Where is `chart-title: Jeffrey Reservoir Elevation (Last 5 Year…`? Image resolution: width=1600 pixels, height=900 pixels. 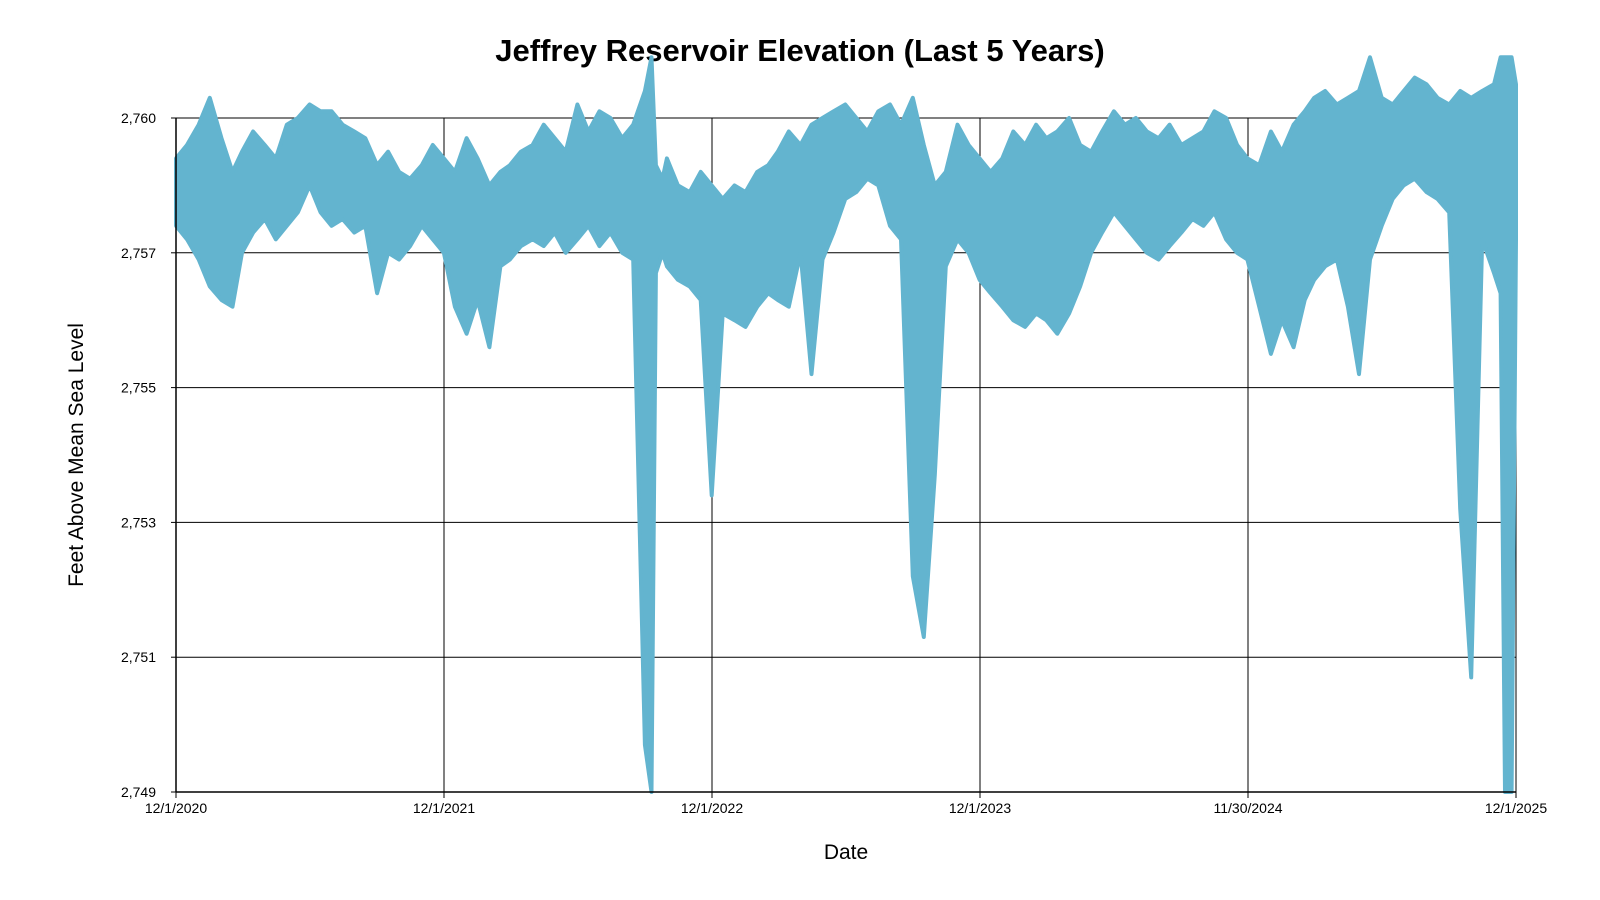 chart-title: Jeffrey Reservoir Elevation (Last 5 Year… is located at coordinates (799, 50).